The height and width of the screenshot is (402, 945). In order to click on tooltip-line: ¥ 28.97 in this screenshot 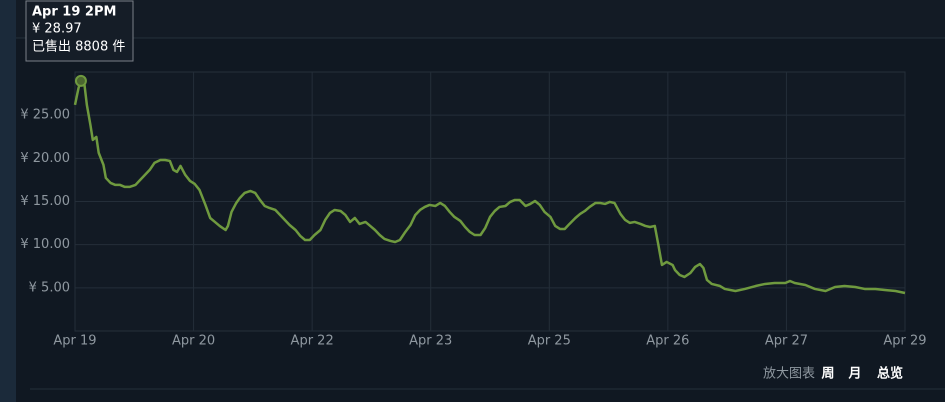, I will do `click(57, 29)`.